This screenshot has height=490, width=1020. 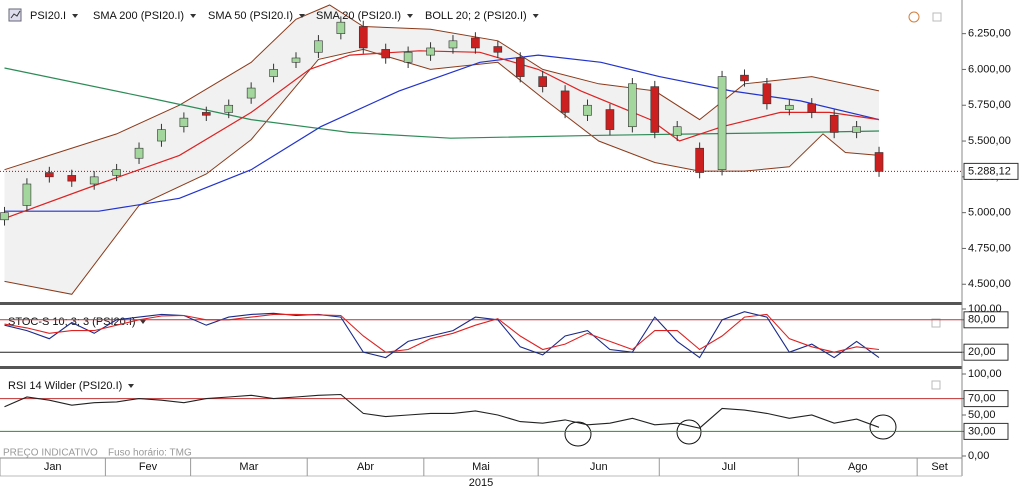 What do you see at coordinates (599, 467) in the screenshot?
I see `x-tick-label: Jun` at bounding box center [599, 467].